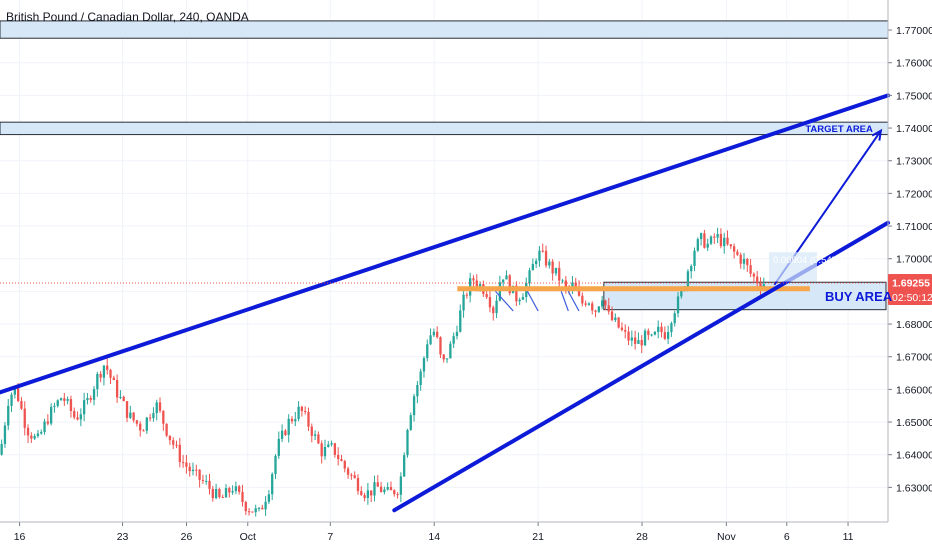 The height and width of the screenshot is (550, 932). Describe the element at coordinates (330, 537) in the screenshot. I see `time-tick-label: 7` at that location.